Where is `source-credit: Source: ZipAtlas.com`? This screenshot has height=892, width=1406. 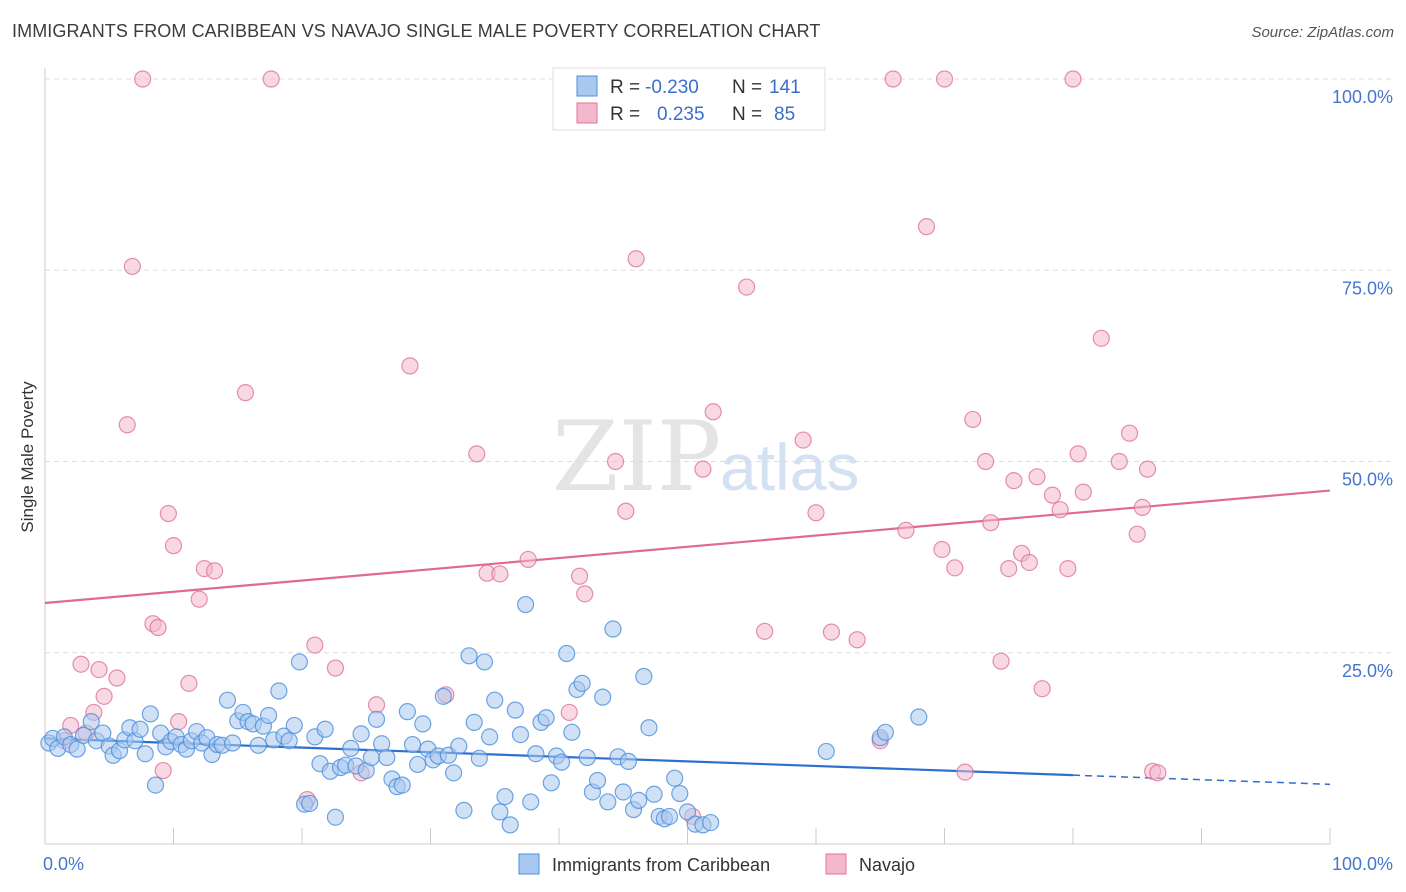
source-credit: Source: ZipAtlas.com is located at coordinates (1322, 32).